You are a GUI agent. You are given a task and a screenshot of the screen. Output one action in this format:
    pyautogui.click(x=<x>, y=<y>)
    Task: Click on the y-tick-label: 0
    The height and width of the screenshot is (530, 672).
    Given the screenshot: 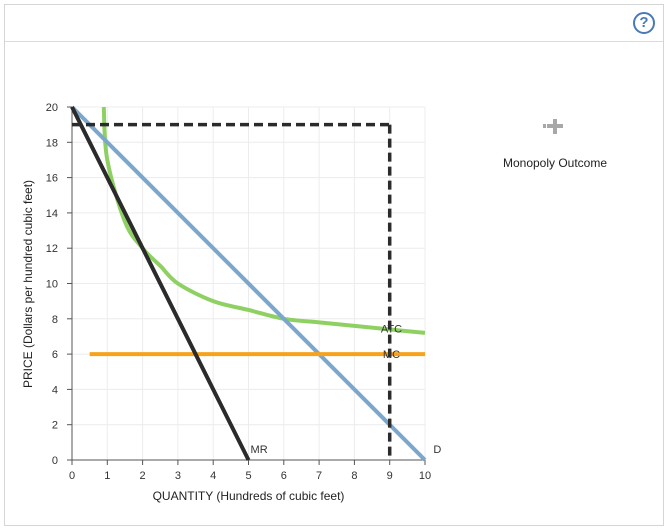 What is the action you would take?
    pyautogui.click(x=55, y=461)
    